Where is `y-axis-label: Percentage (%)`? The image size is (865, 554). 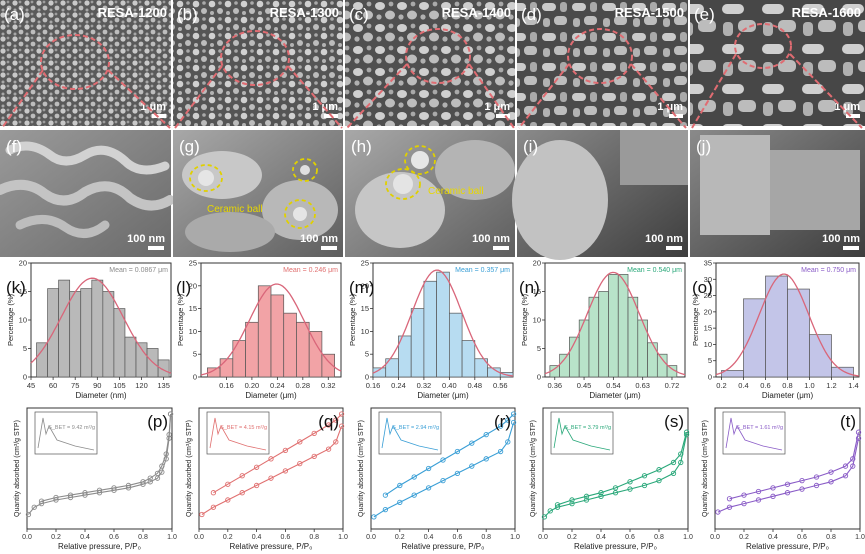 y-axis-label: Percentage (%) is located at coordinates (180, 319).